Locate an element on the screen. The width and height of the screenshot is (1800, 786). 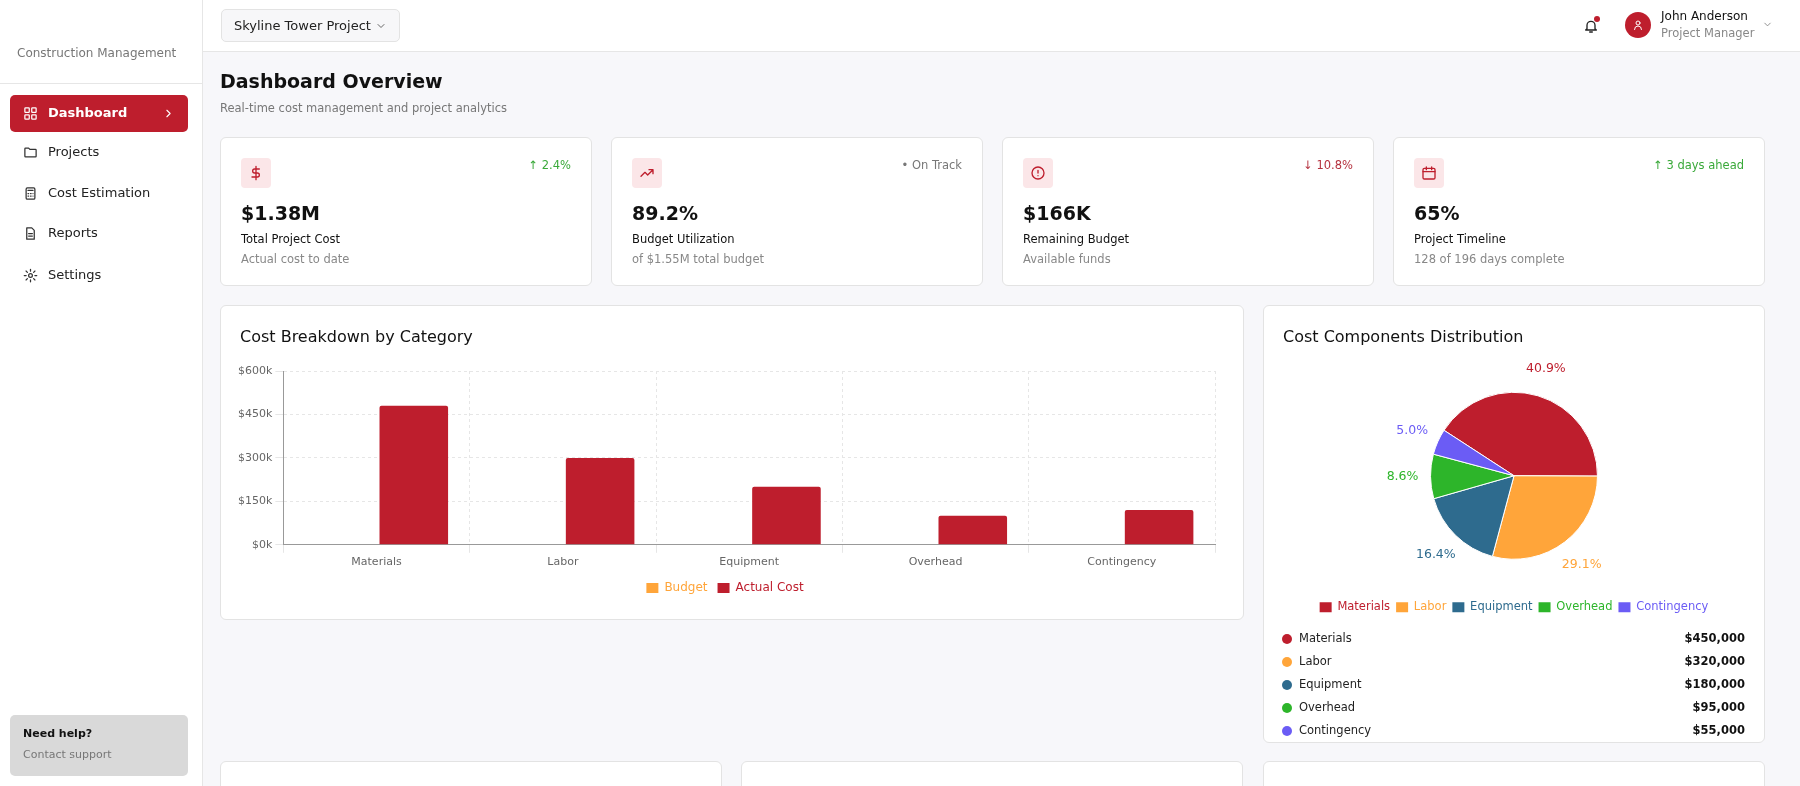
data-label: 8.6% is located at coordinates (1402, 475).